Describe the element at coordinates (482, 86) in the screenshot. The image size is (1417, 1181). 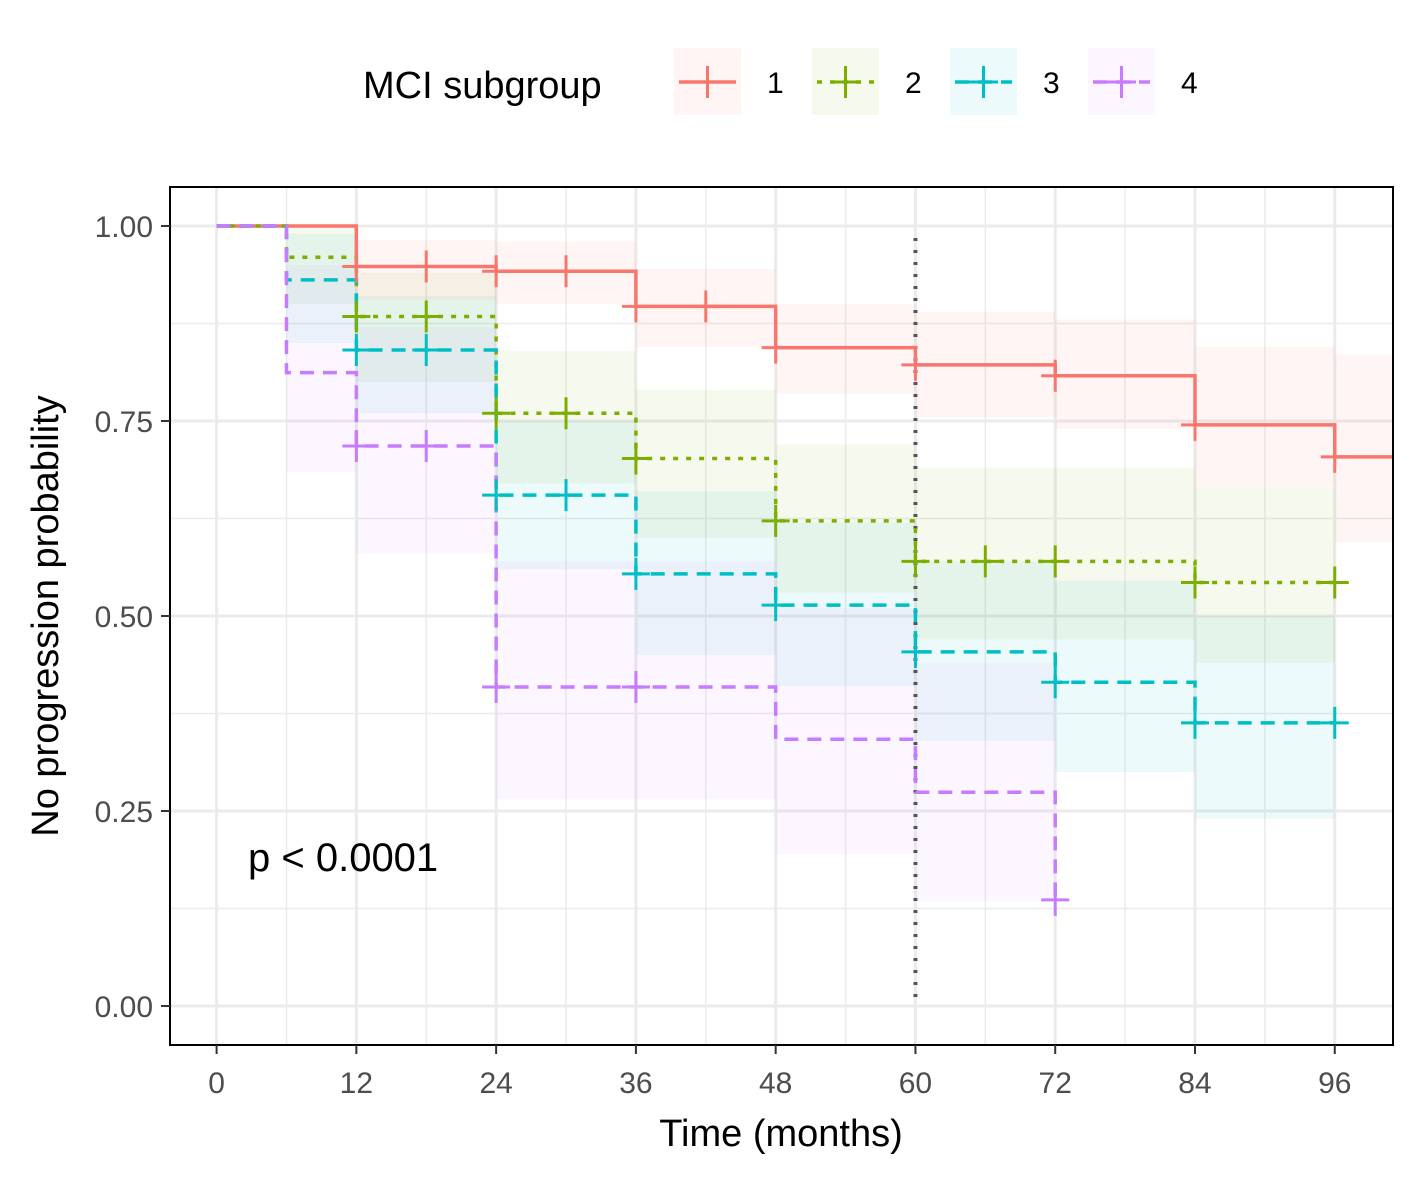
I see `legend-title: MCI subgroup` at that location.